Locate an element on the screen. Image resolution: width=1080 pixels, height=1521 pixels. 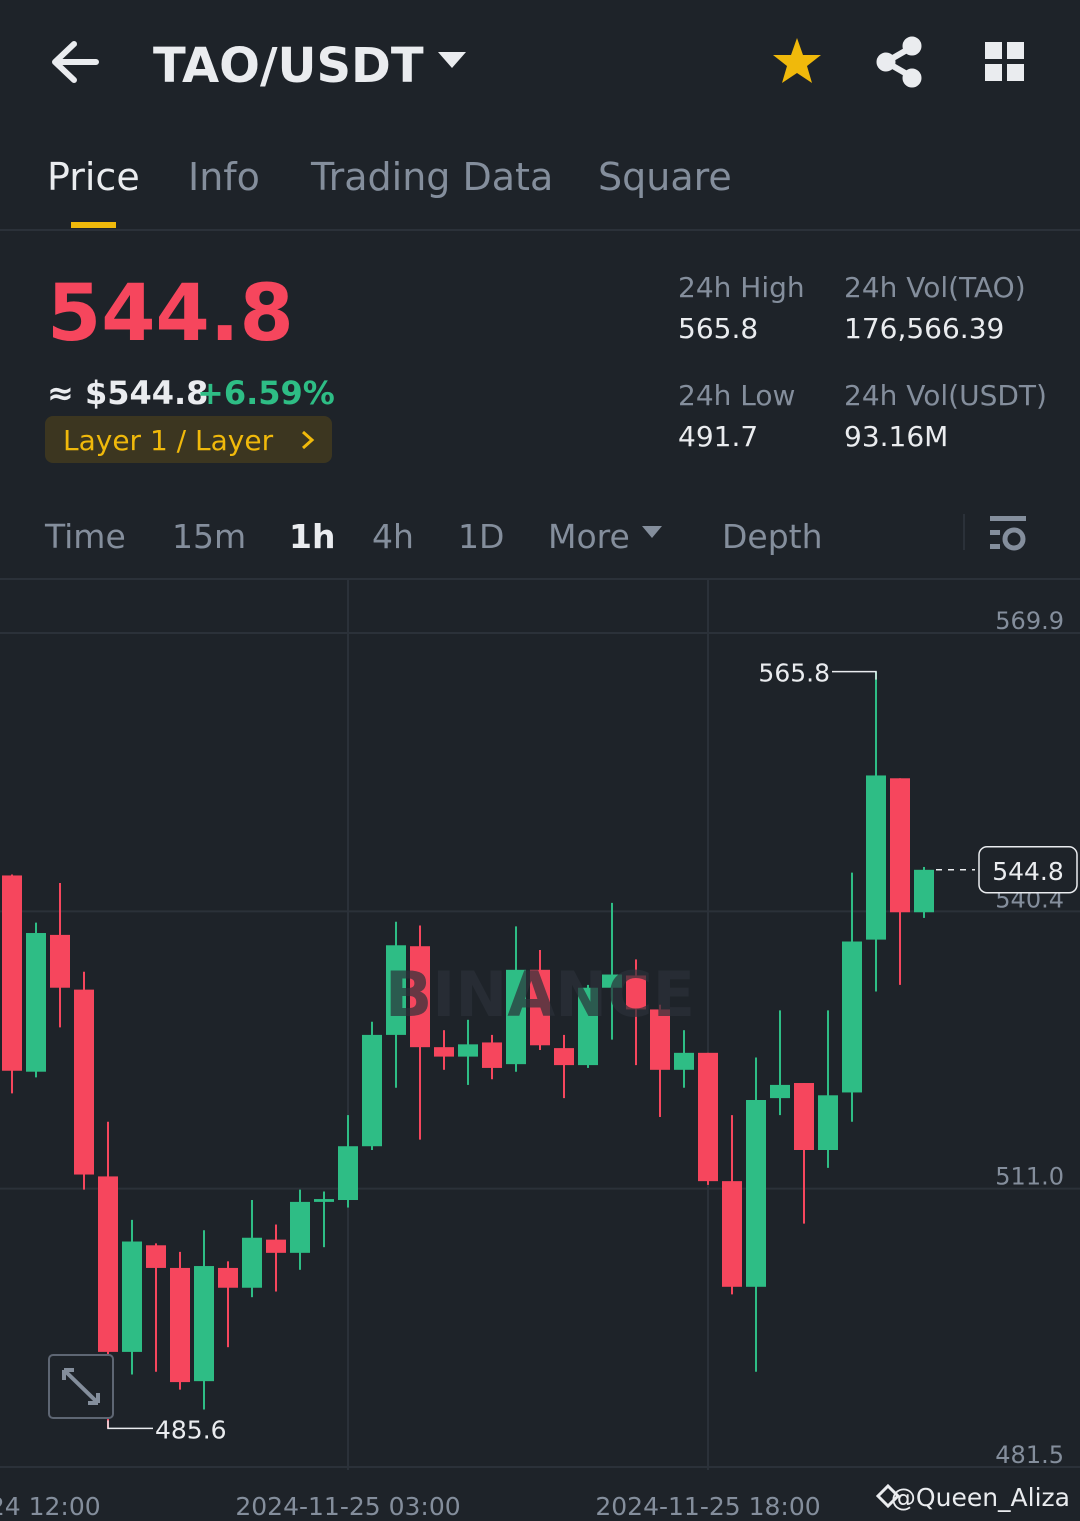
interval-active: 1h is located at coordinates (312, 536).